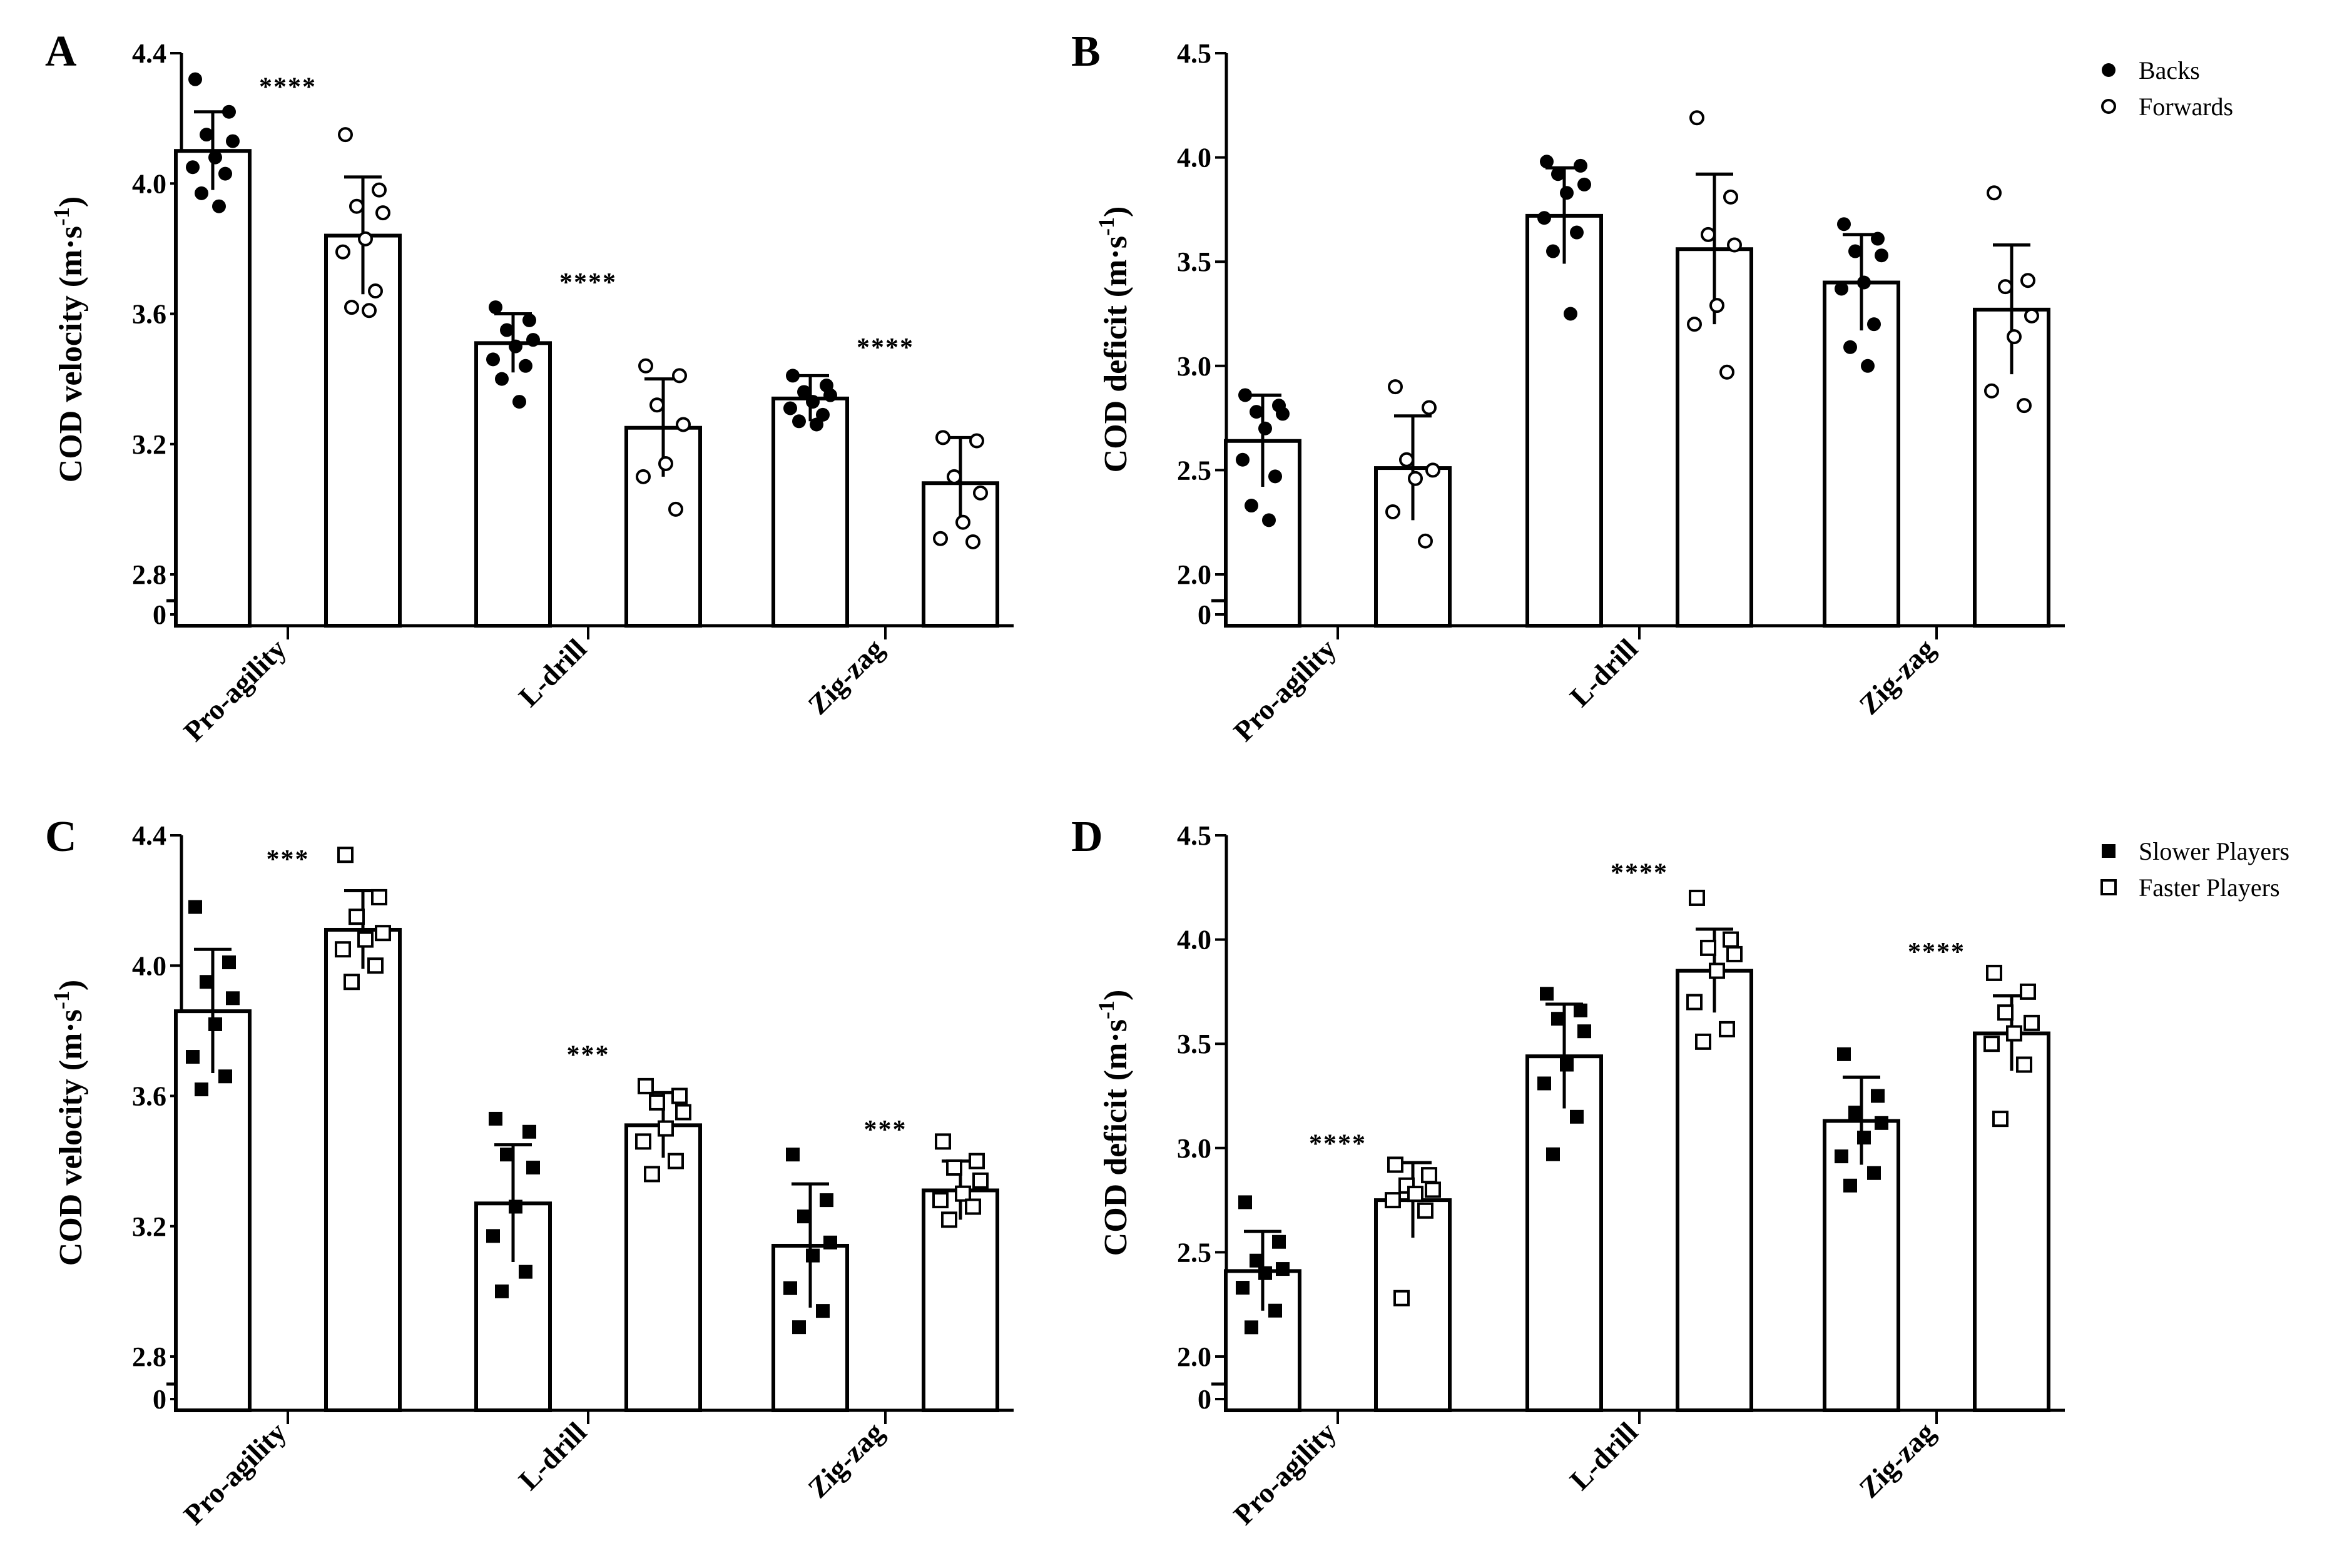 Image resolution: width=2337 pixels, height=1568 pixels. What do you see at coordinates (1194, 367) in the screenshot?
I see `y-tick-label: 3.0` at bounding box center [1194, 367].